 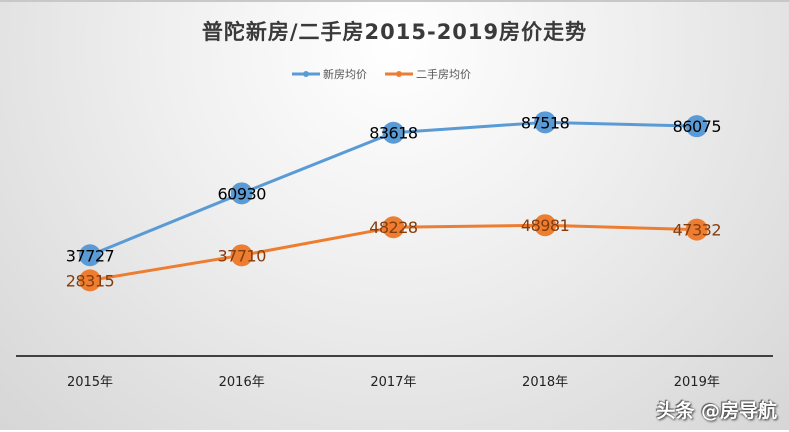 I want to click on data-label: 86075, so click(x=697, y=126).